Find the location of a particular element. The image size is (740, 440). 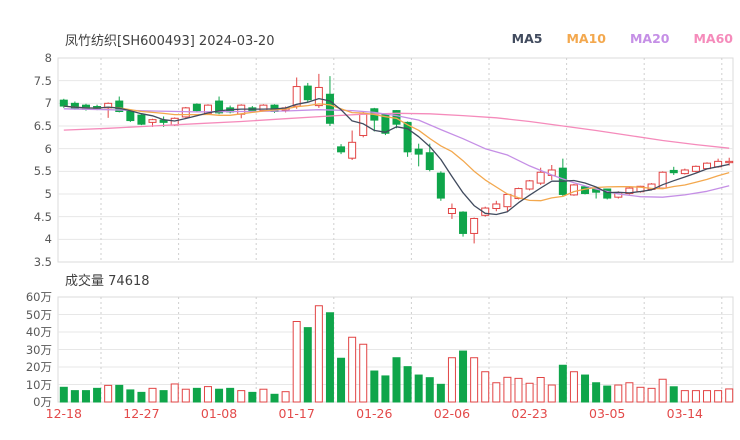

volume-tick: 40万 is located at coordinates (38, 332).